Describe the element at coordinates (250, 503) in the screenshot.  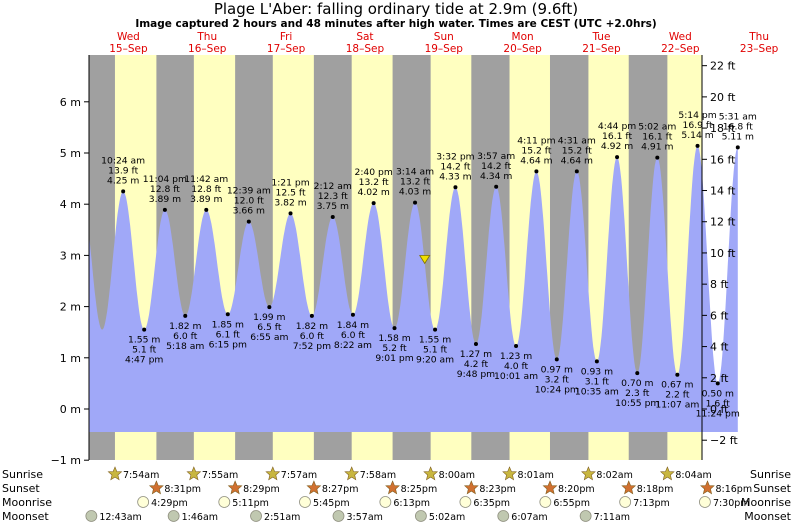
I see `moonrise-time: 5:11pm` at that location.